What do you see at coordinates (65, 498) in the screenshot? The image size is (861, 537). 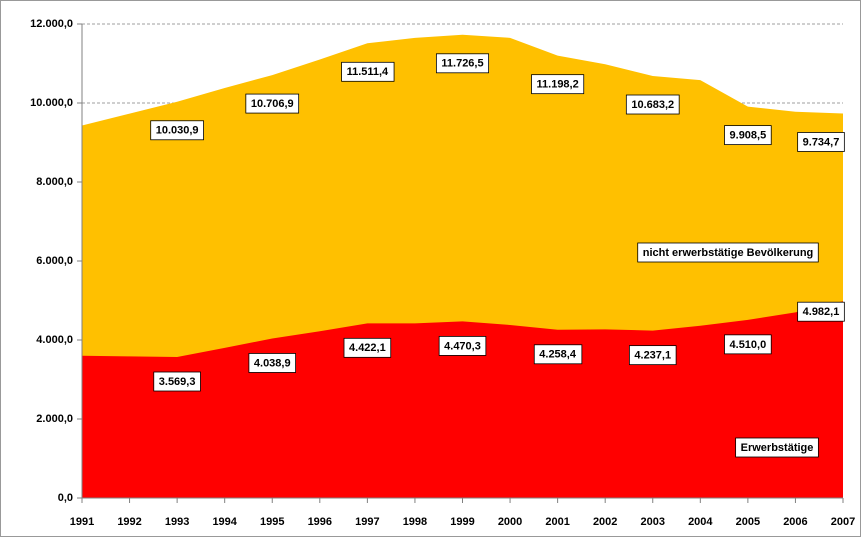 I see `y-tick-label: 0,0` at bounding box center [65, 498].